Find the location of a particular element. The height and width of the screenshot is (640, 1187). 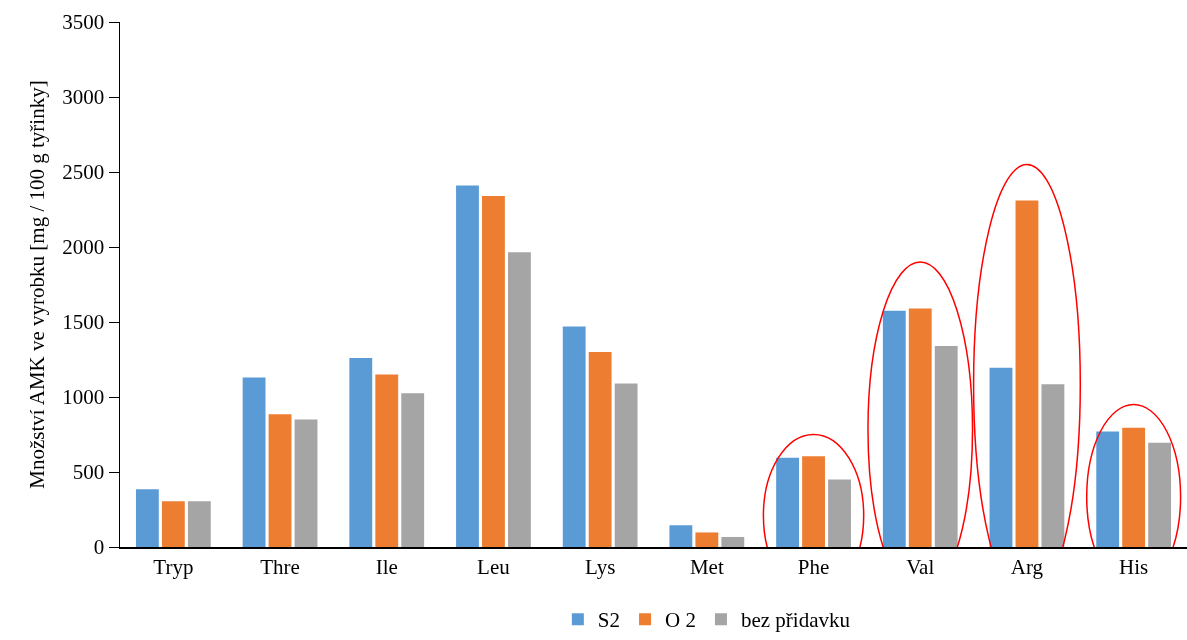

y-tick-label: 3500 is located at coordinates (83, 22).